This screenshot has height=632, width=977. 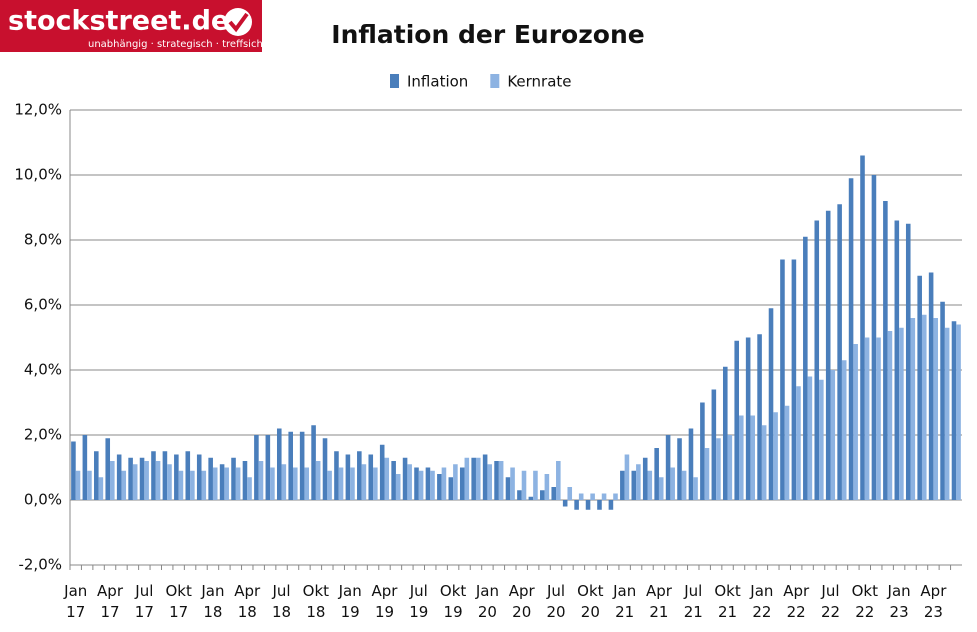 What do you see at coordinates (761, 601) in the screenshot?
I see `x-tick-label: Jan 22` at bounding box center [761, 601].